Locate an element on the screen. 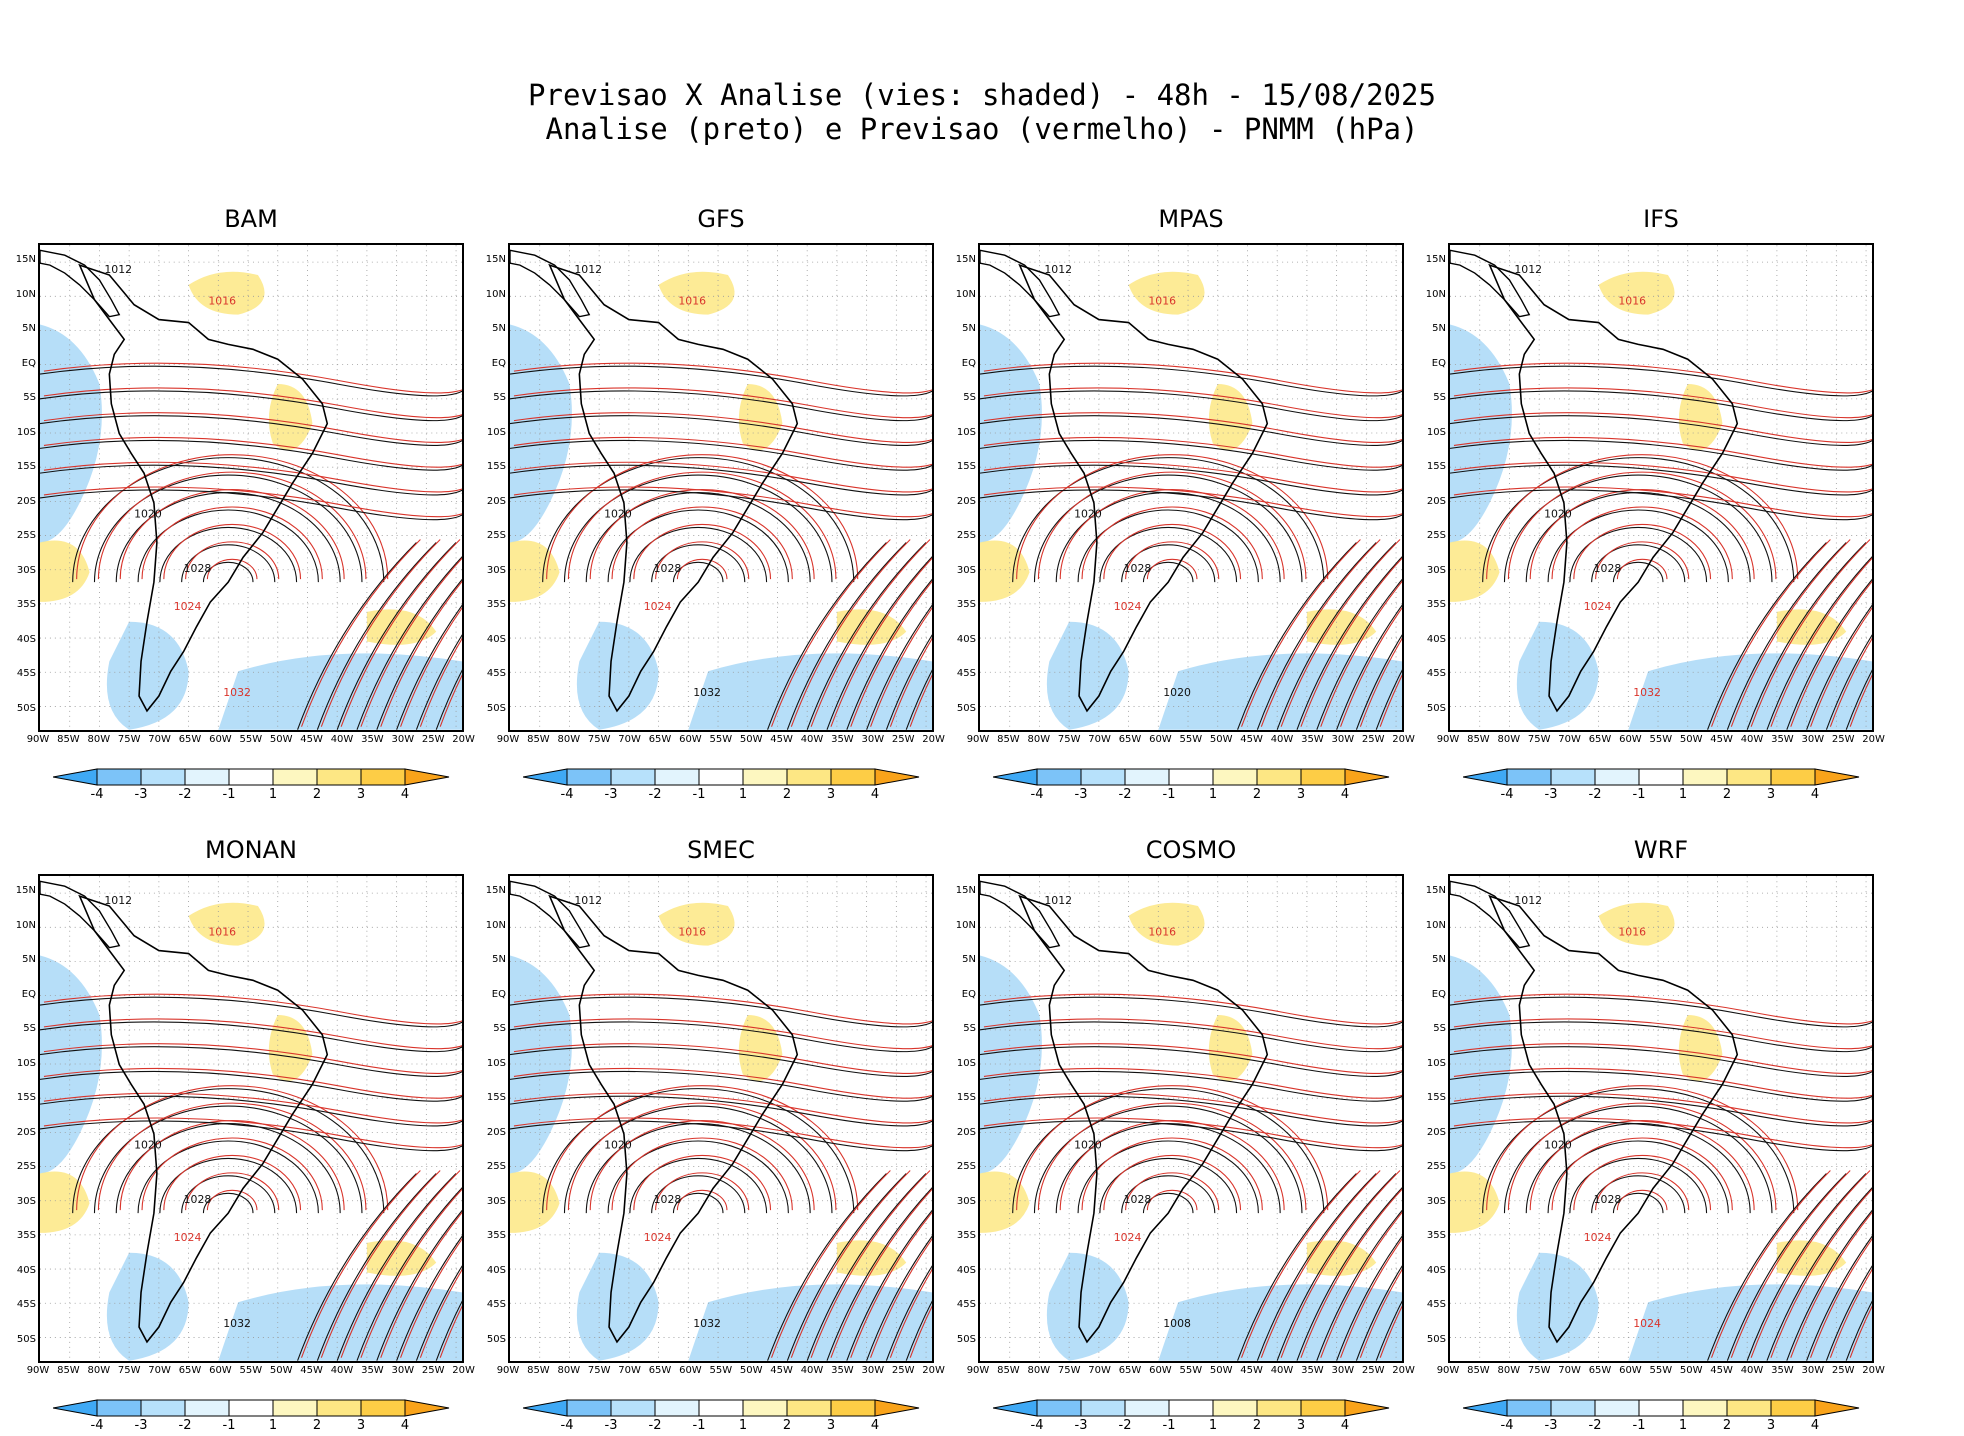 Image resolution: width=1964 pixels, height=1436 pixels. longitude-tick-label: 55W is located at coordinates (1191, 739).